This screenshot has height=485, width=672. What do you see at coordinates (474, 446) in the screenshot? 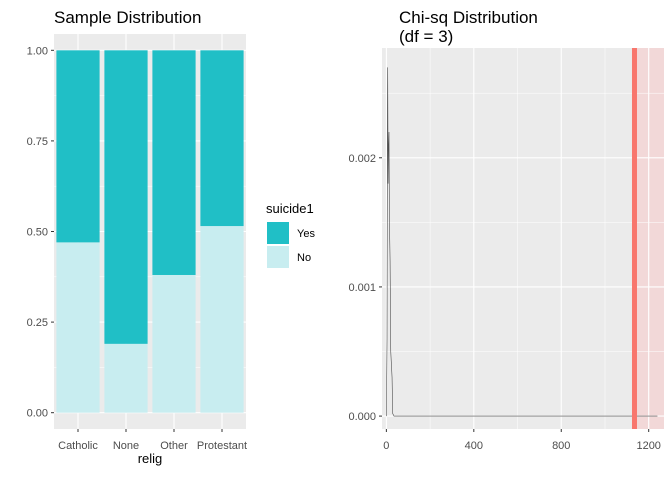
I see `x-tick-label: 400` at bounding box center [474, 446].